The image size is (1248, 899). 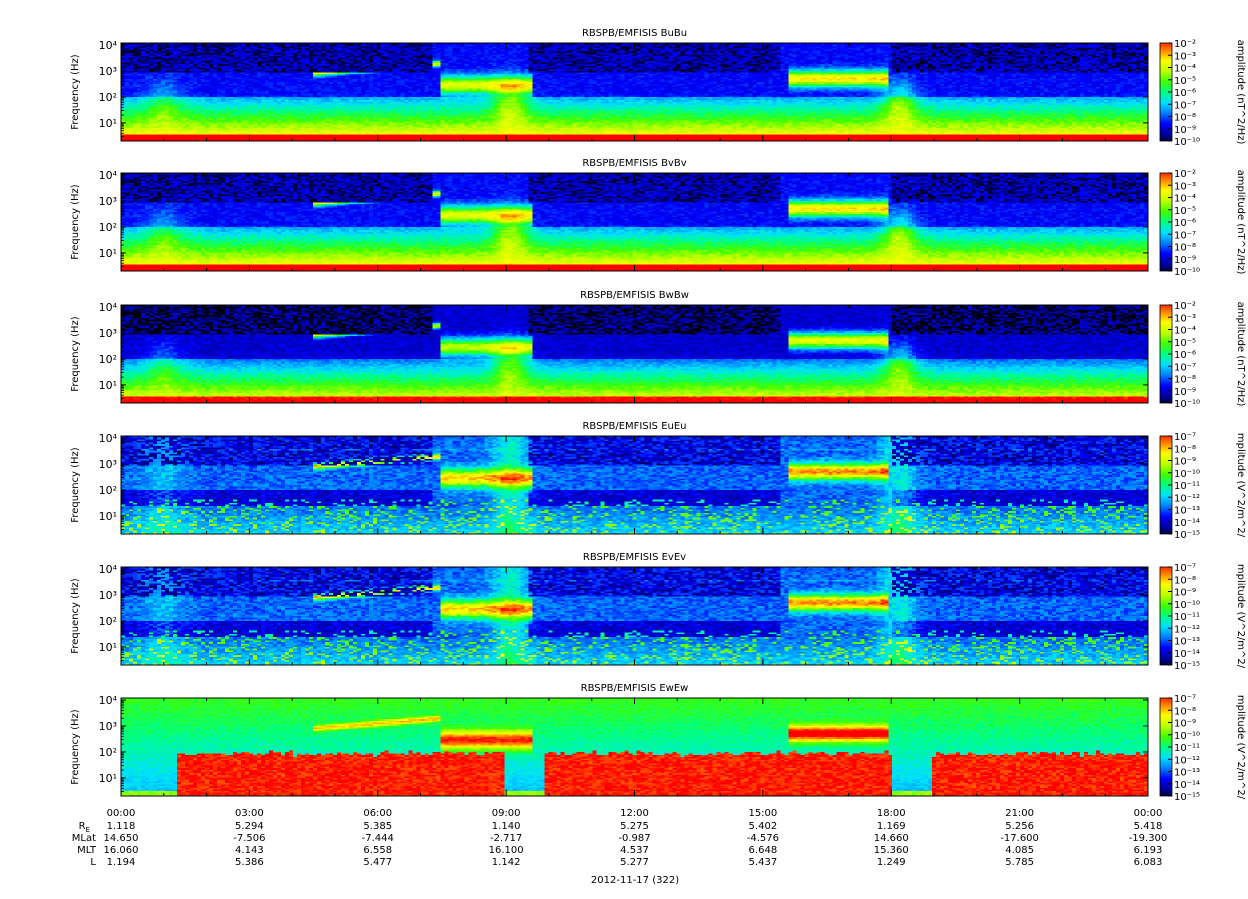 I want to click on ephemeris-value: 4.143, so click(x=249, y=850).